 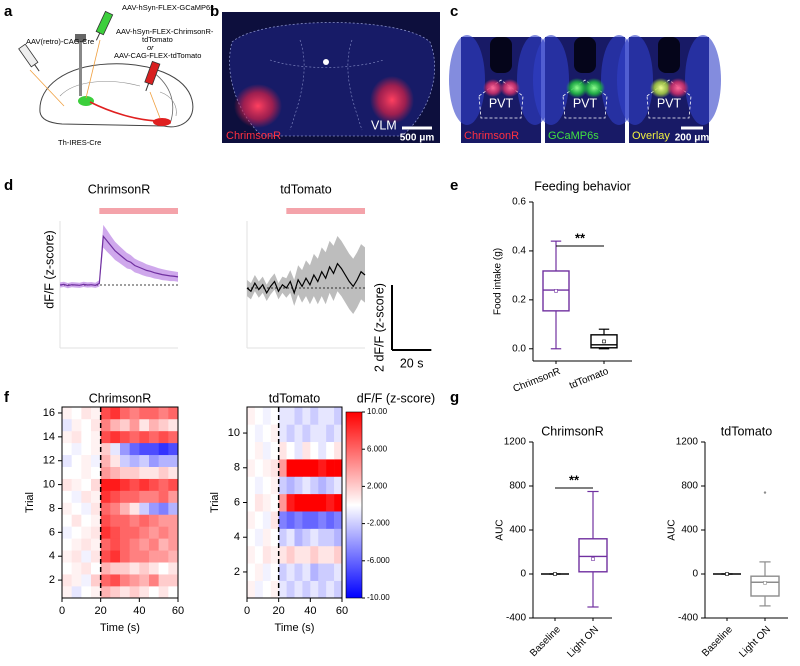 What do you see at coordinates (688, 618) in the screenshot?
I see `y-tick-label: -400` at bounding box center [688, 618].